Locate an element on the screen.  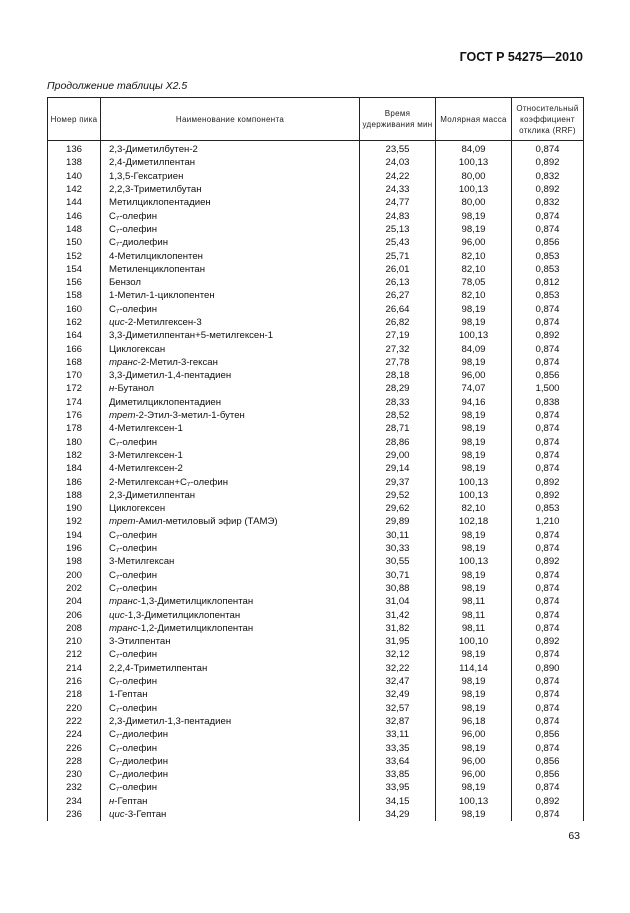
component-name-text: Метиленциклопентан is located at coordinates (157, 269).